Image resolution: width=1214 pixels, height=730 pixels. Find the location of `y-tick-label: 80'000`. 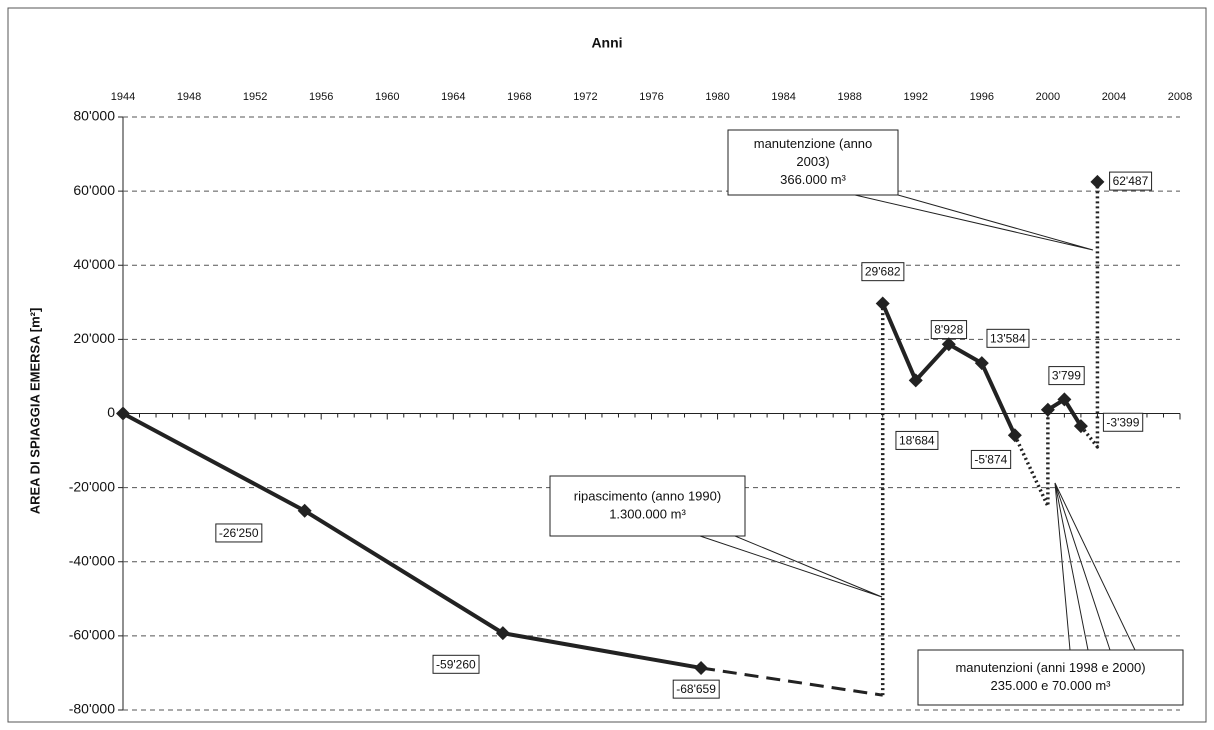

y-tick-label: 80'000 is located at coordinates (94, 116).